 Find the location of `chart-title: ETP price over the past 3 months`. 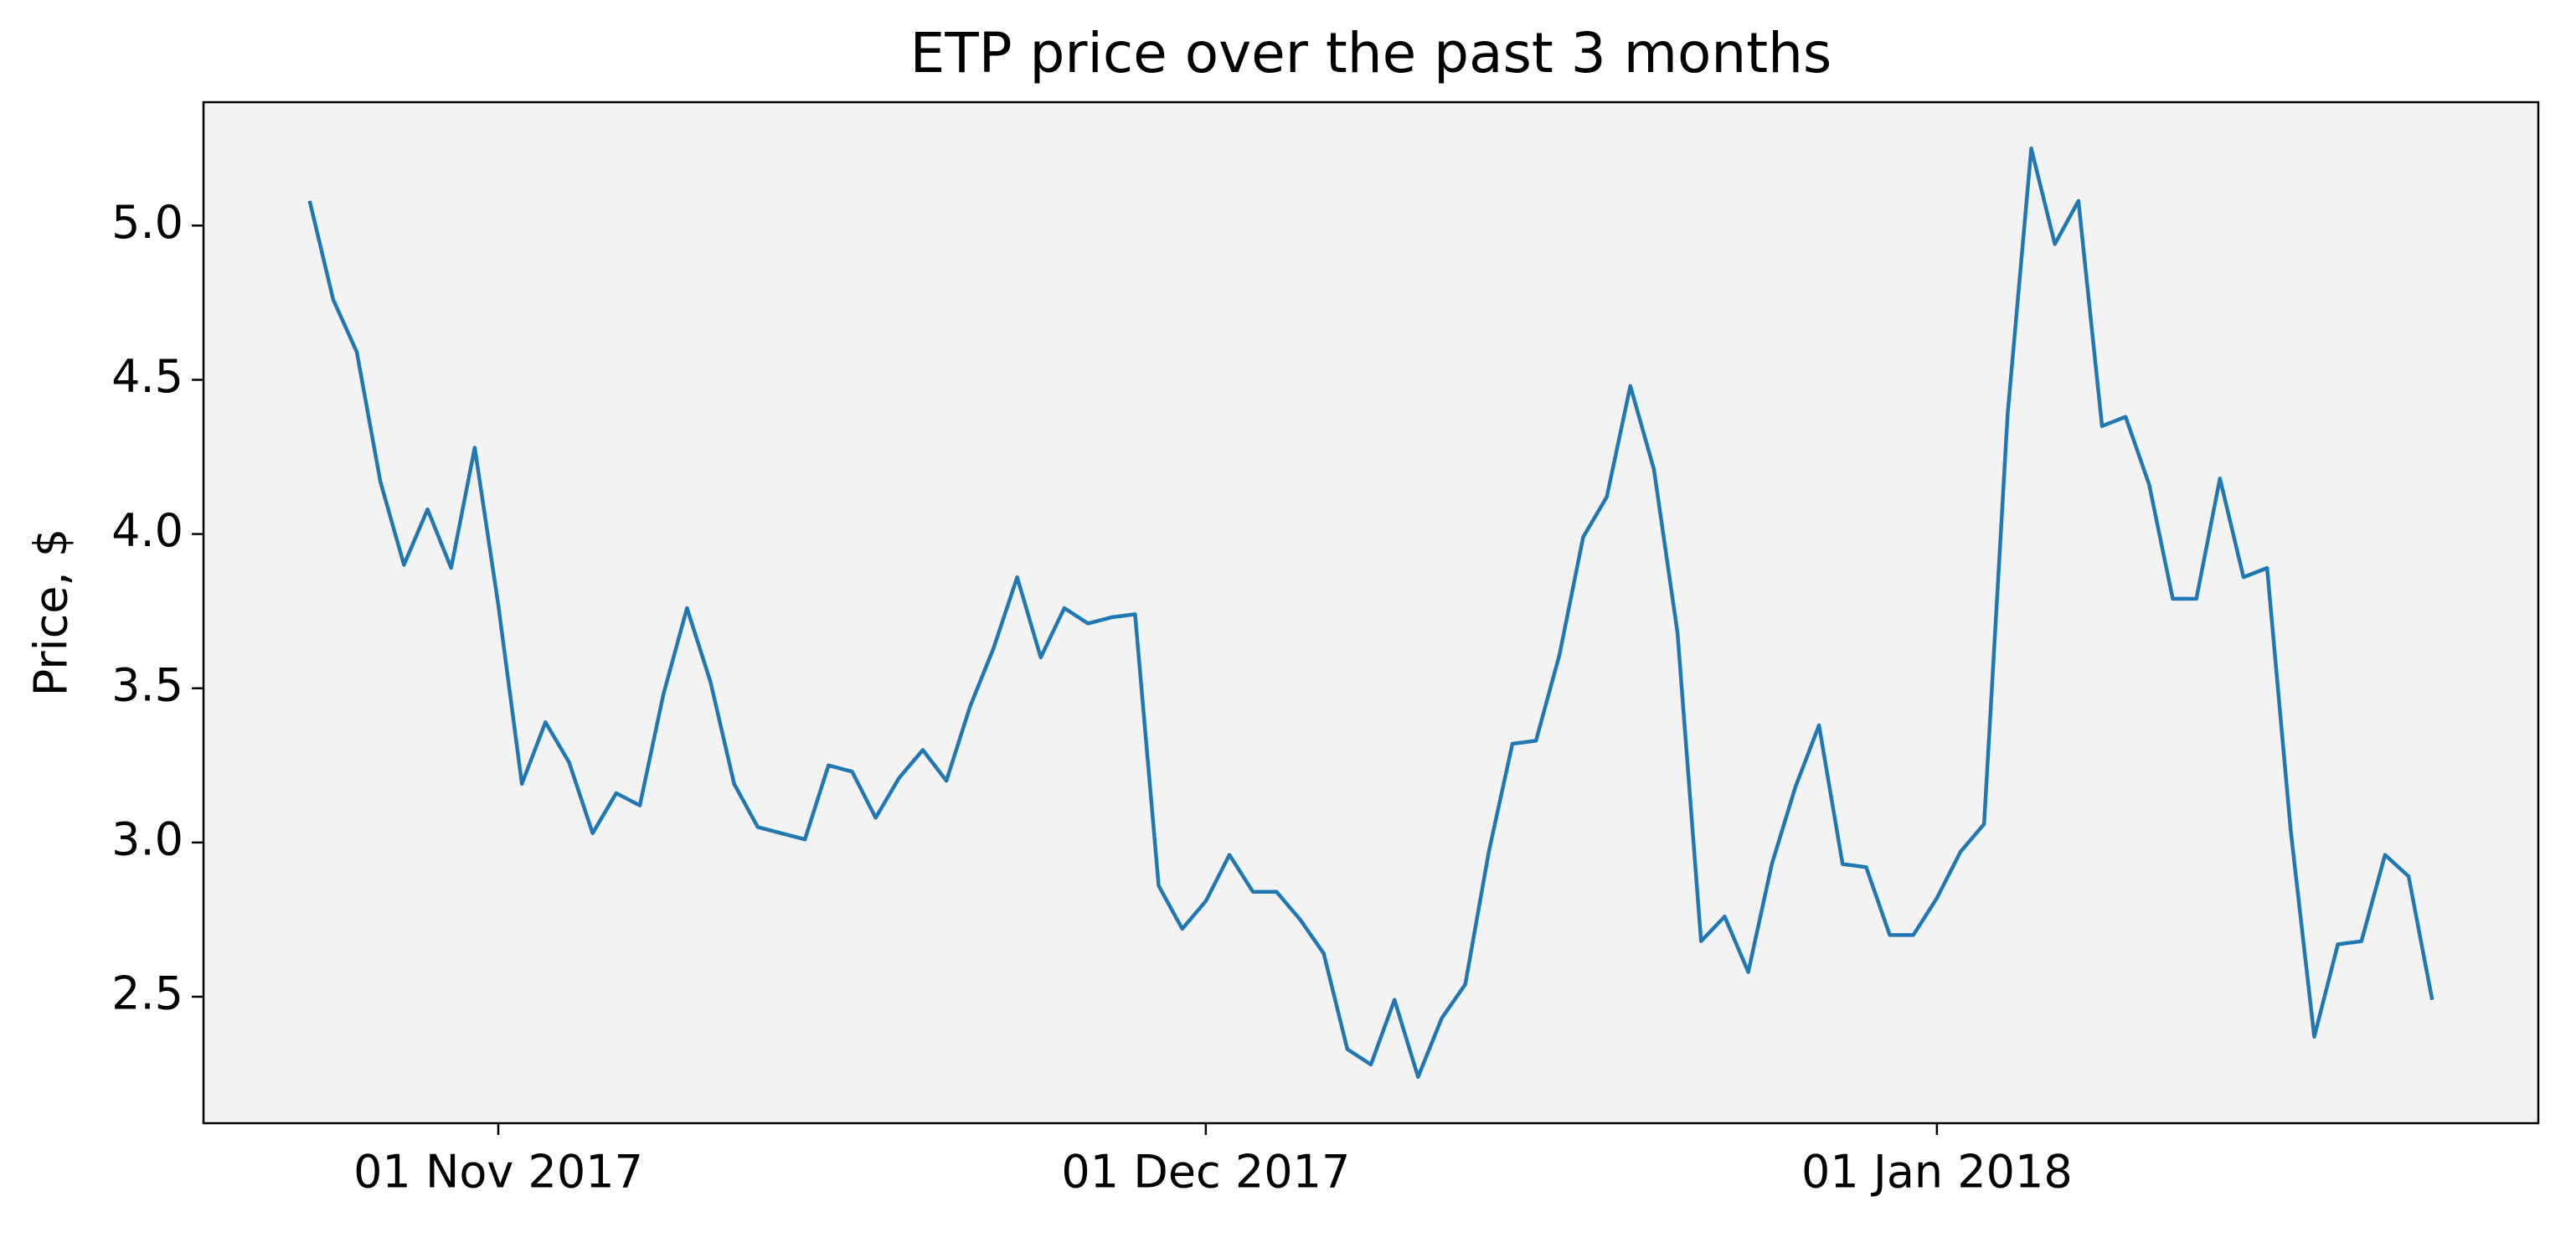

chart-title: ETP price over the past 3 months is located at coordinates (1371, 53).